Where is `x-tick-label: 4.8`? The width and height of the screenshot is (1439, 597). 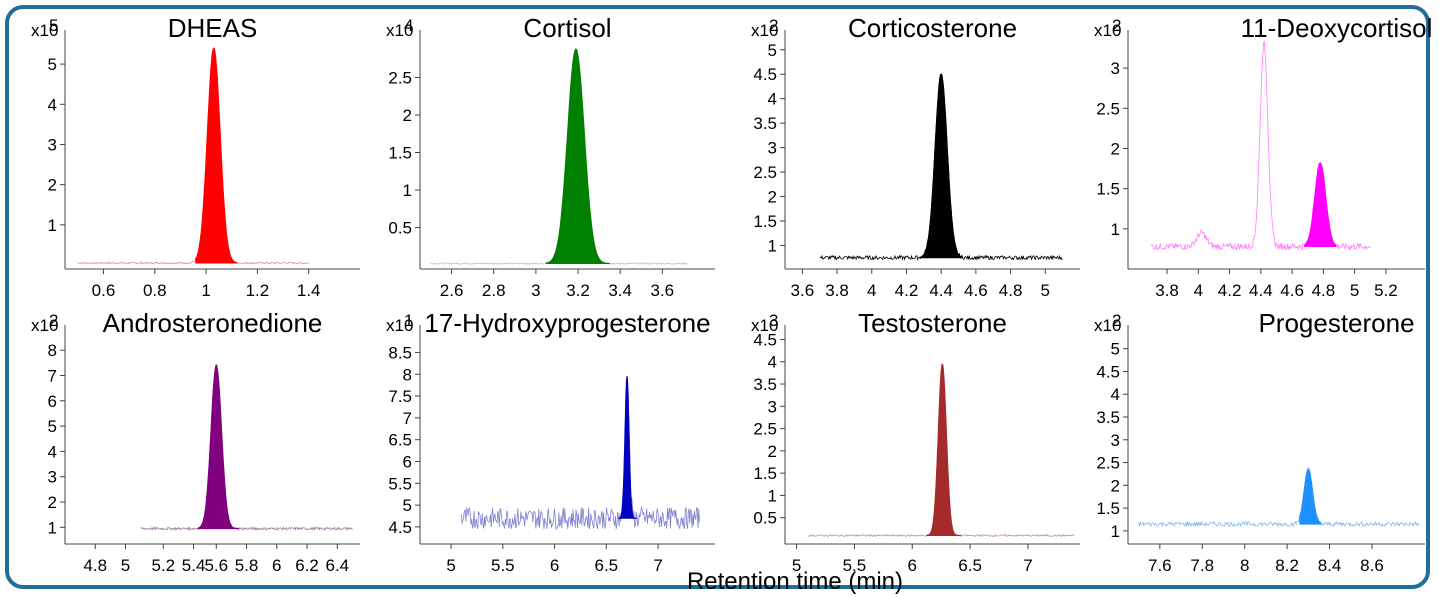 x-tick-label: 4.8 is located at coordinates (95, 565).